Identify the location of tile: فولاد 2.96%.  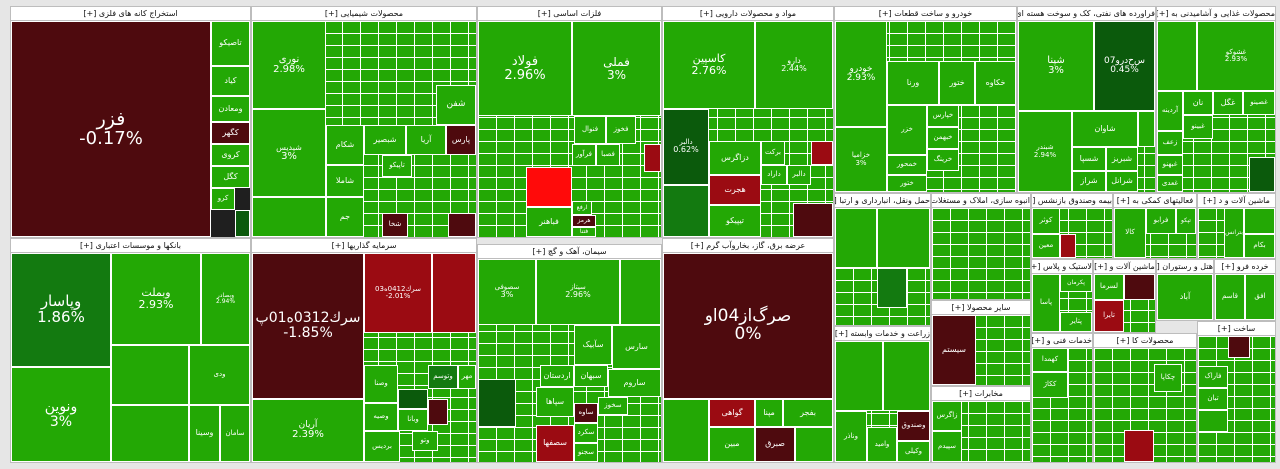
(525, 68).